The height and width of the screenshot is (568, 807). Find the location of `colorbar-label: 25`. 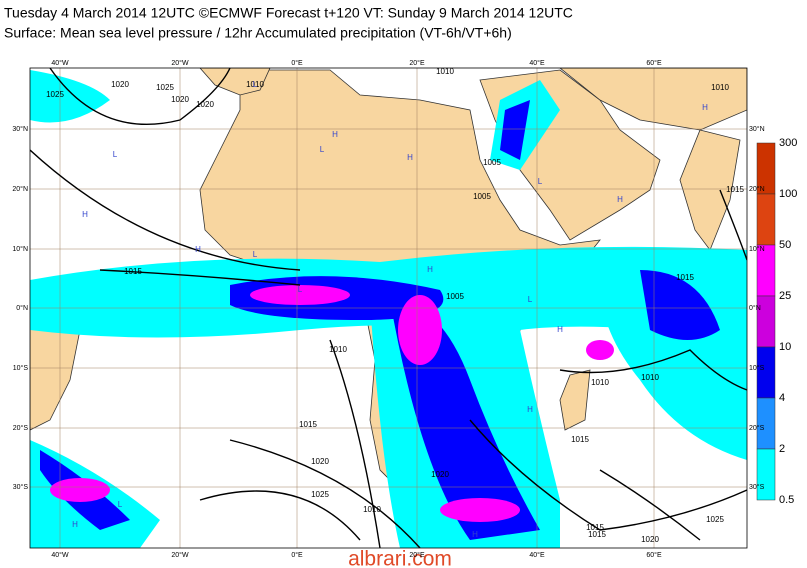

colorbar-label: 25 is located at coordinates (785, 296).